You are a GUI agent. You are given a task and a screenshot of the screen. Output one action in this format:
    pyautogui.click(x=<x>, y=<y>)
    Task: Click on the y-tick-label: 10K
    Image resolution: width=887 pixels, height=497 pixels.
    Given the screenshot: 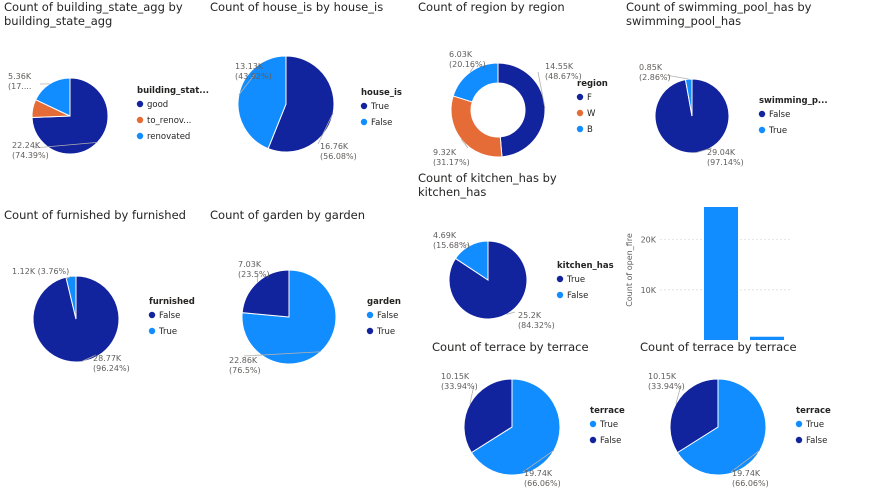 What is the action you would take?
    pyautogui.click(x=649, y=290)
    